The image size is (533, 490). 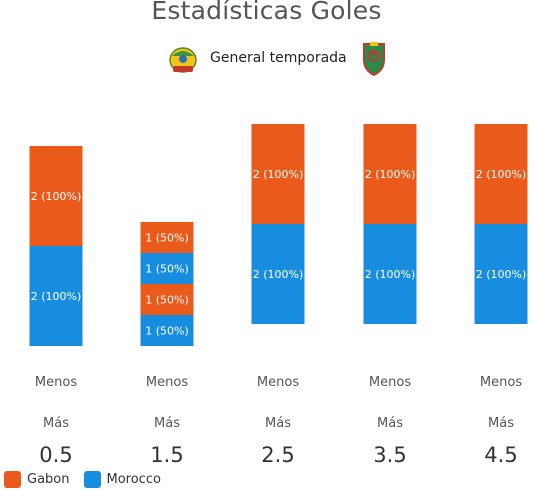 I want to click on legend-item-gabon: Gabon, so click(x=37, y=479).